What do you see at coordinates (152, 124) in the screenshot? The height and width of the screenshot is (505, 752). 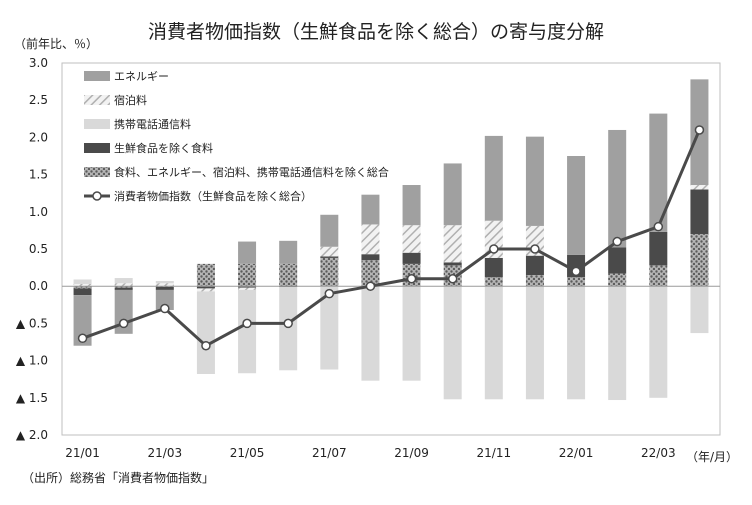 I see `legend-label: 携帯電話通信料` at bounding box center [152, 124].